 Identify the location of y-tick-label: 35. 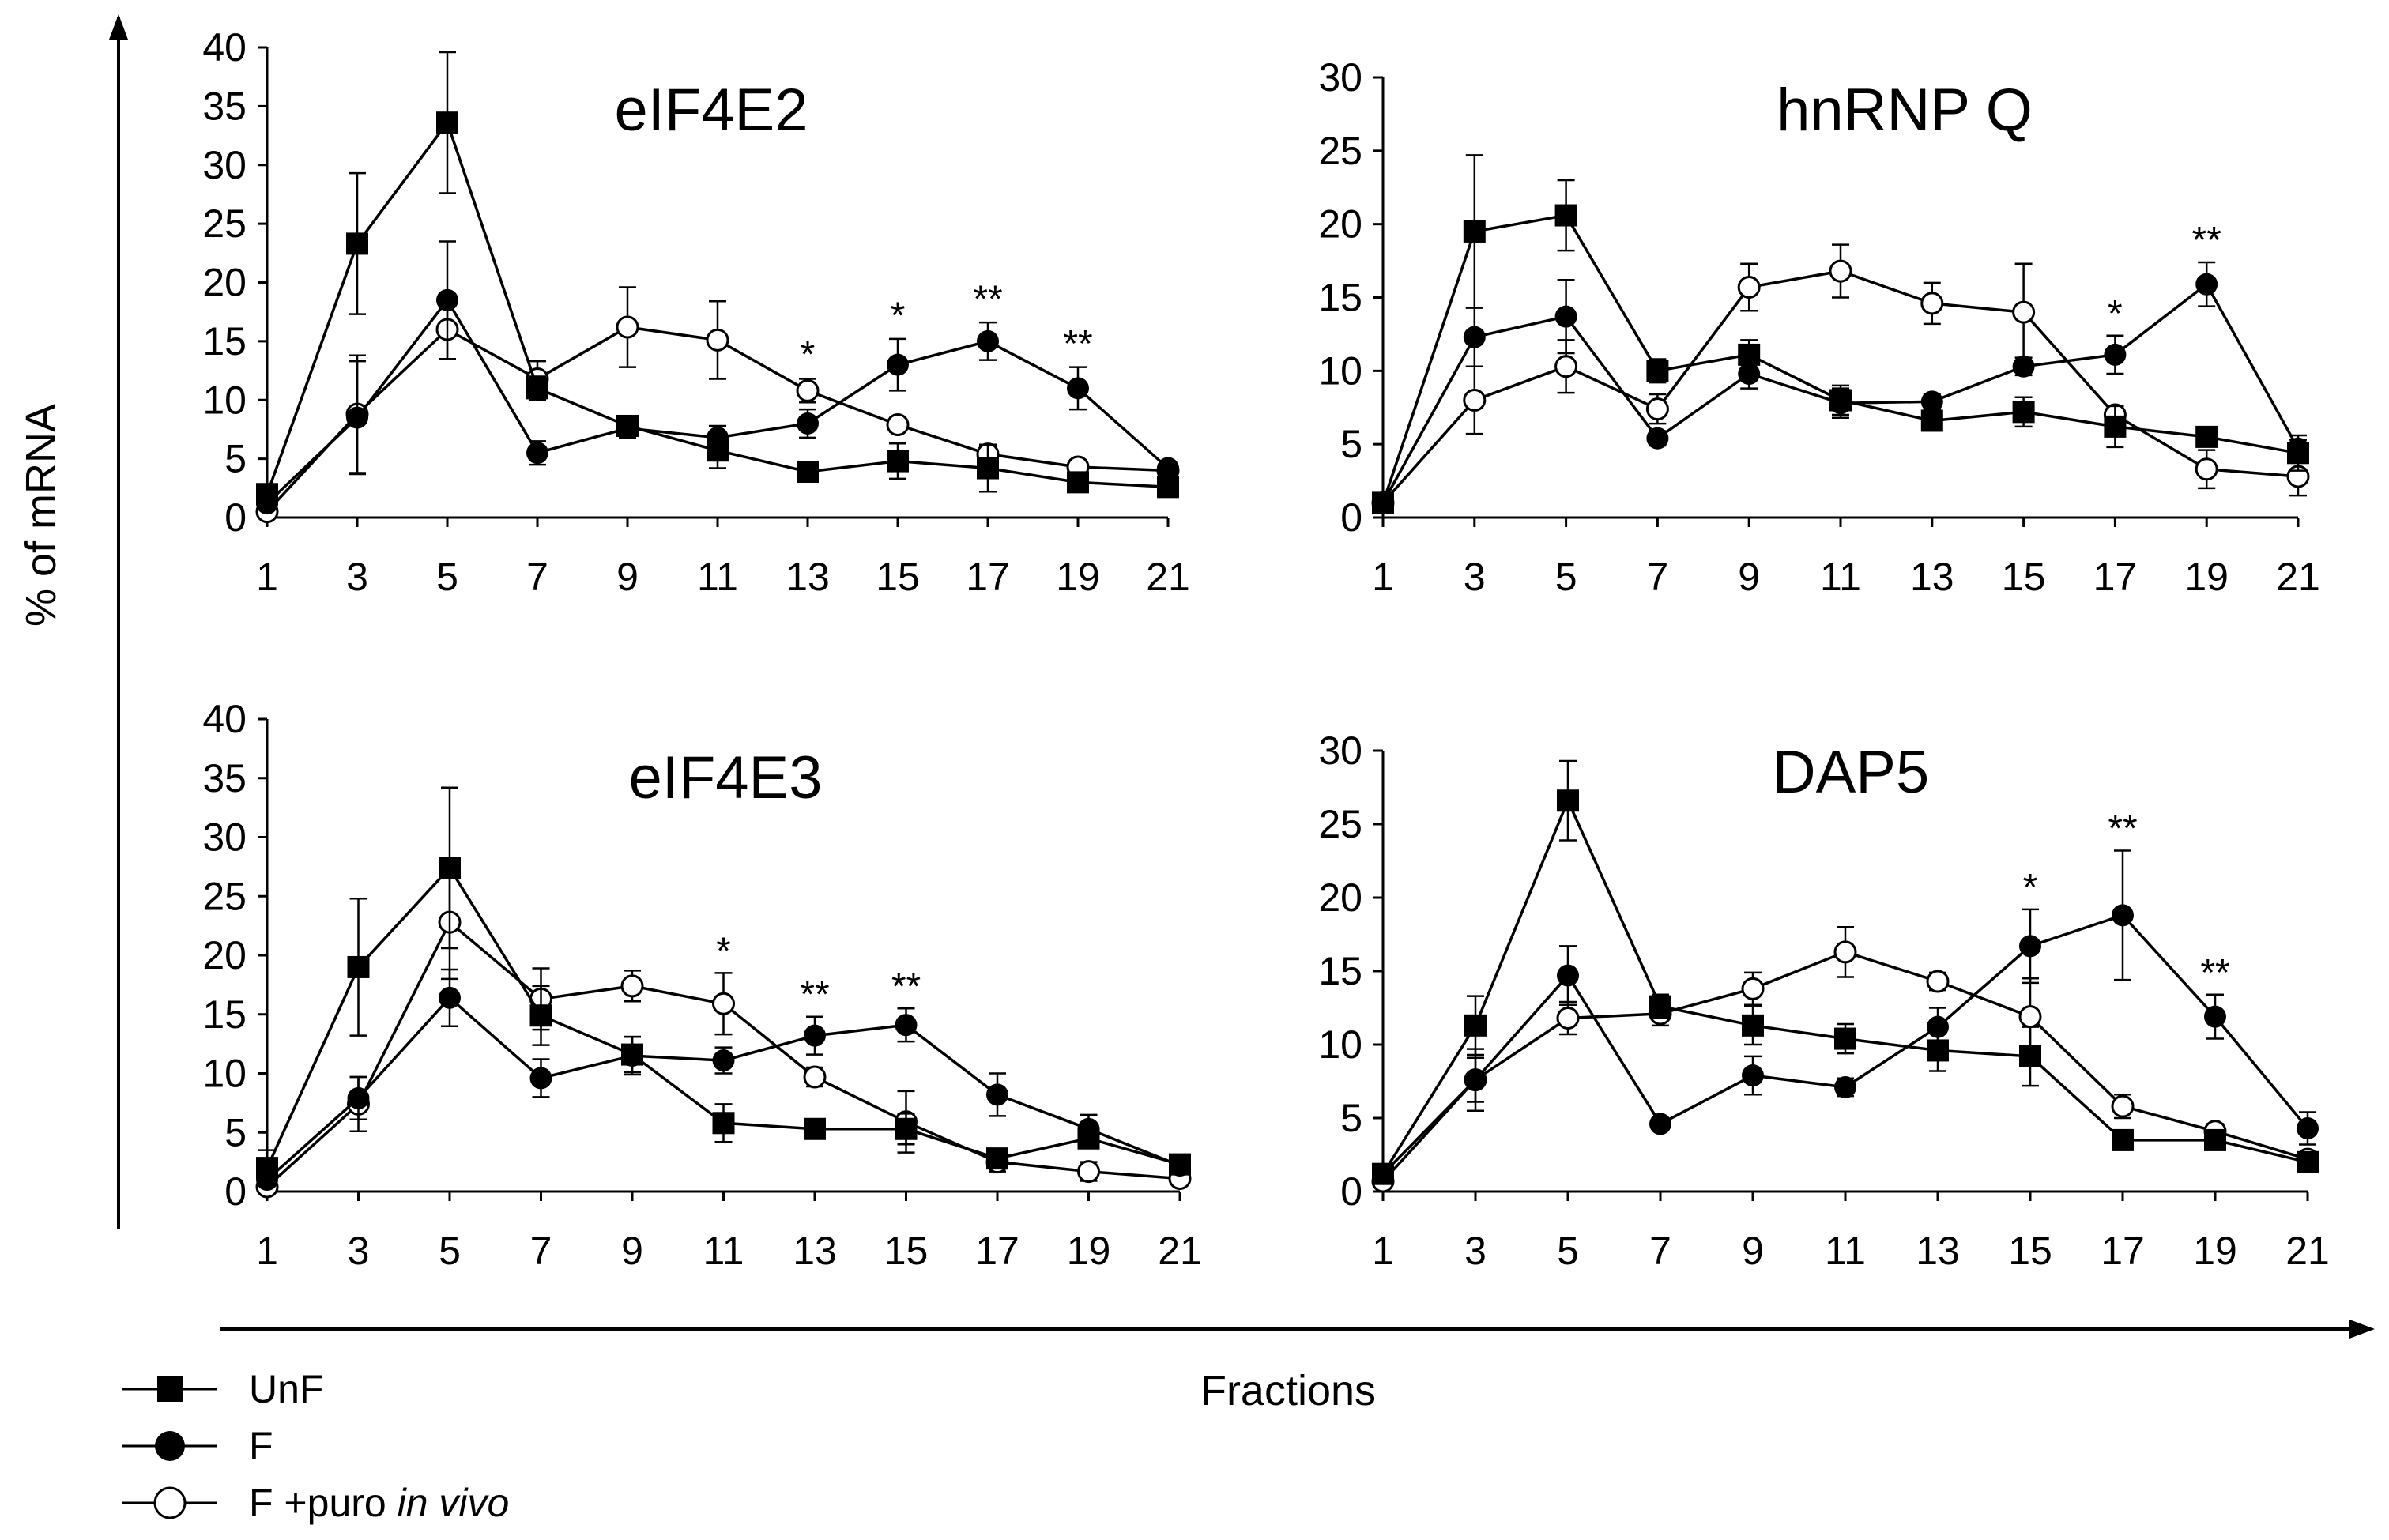
(224, 778).